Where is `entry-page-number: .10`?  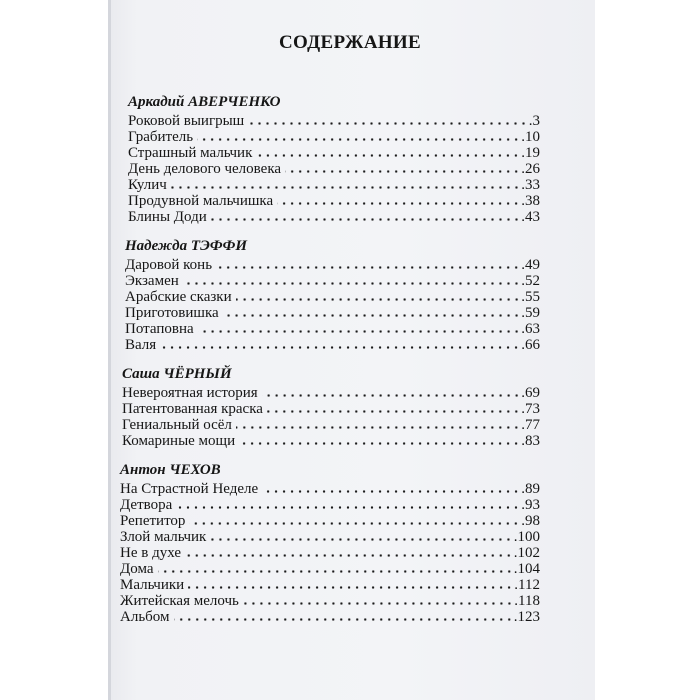
entry-page-number: .10 is located at coordinates (530, 137).